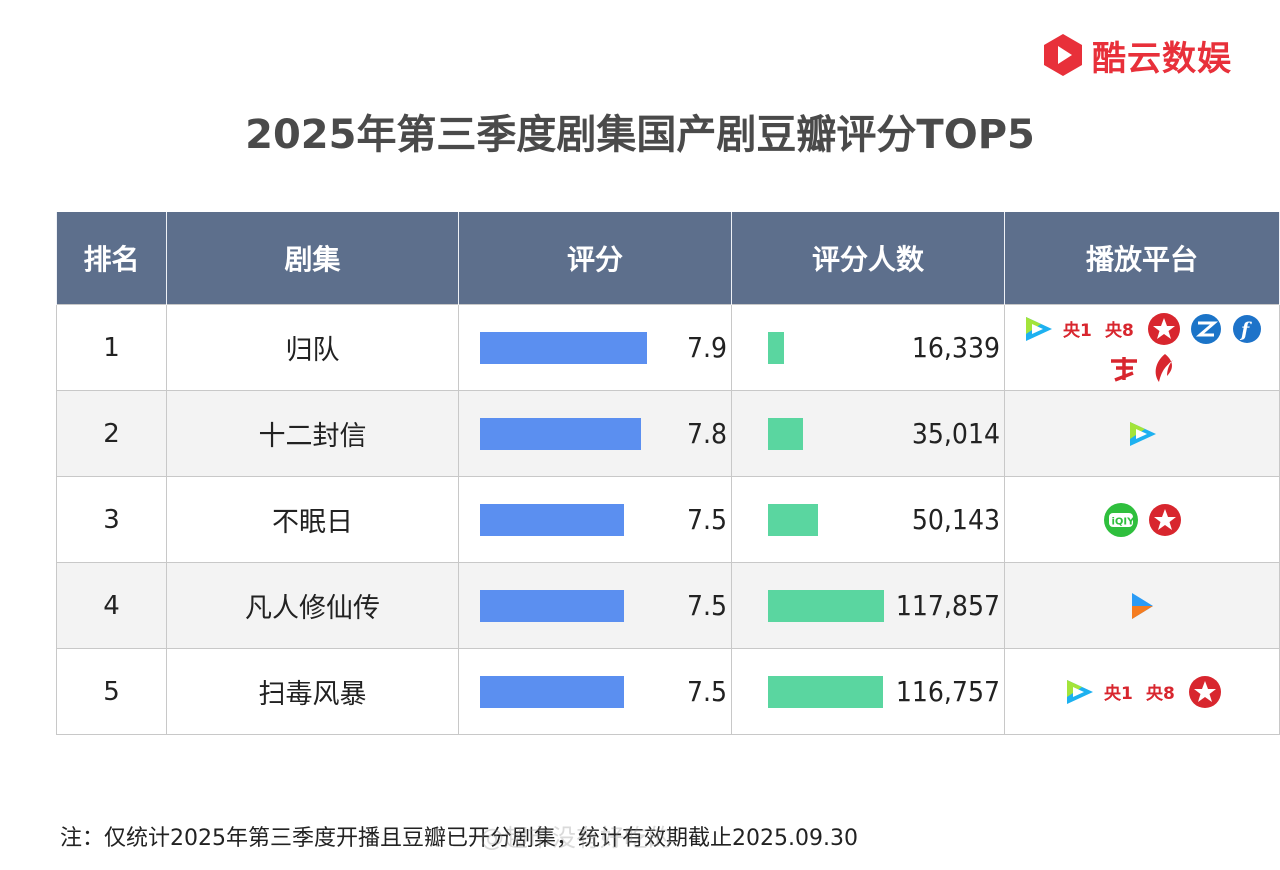  I want to click on platform-cell: iQIY, so click(1142, 519).